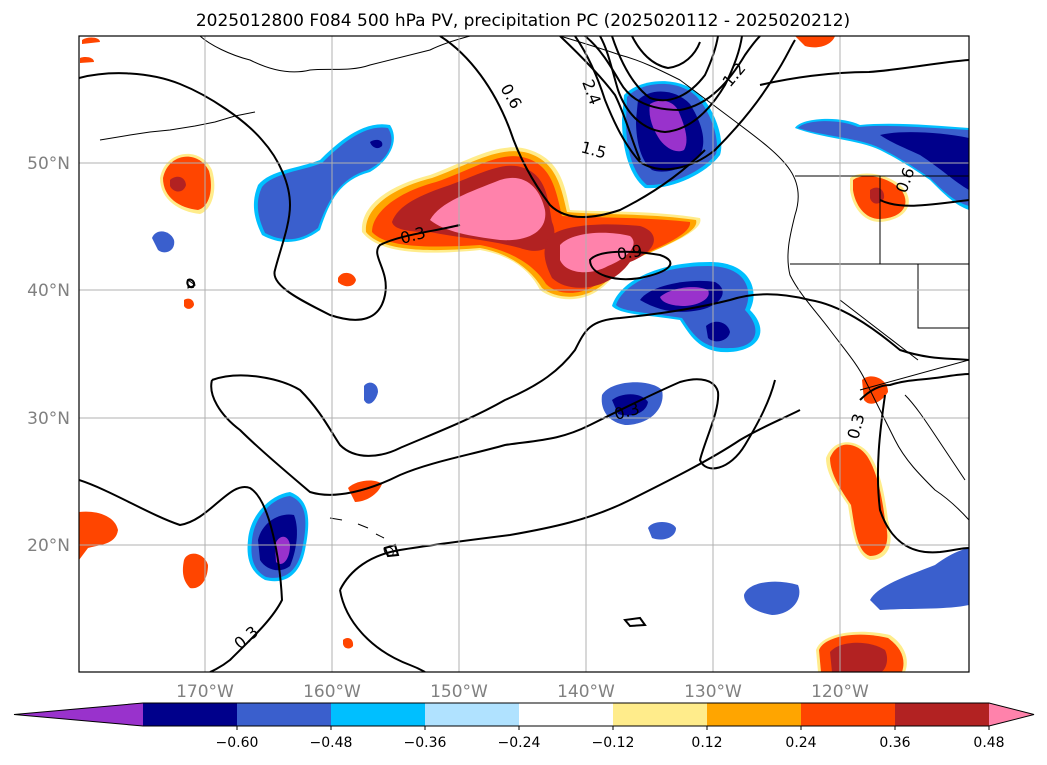  I want to click on hawaii-islands, so click(361, 537).